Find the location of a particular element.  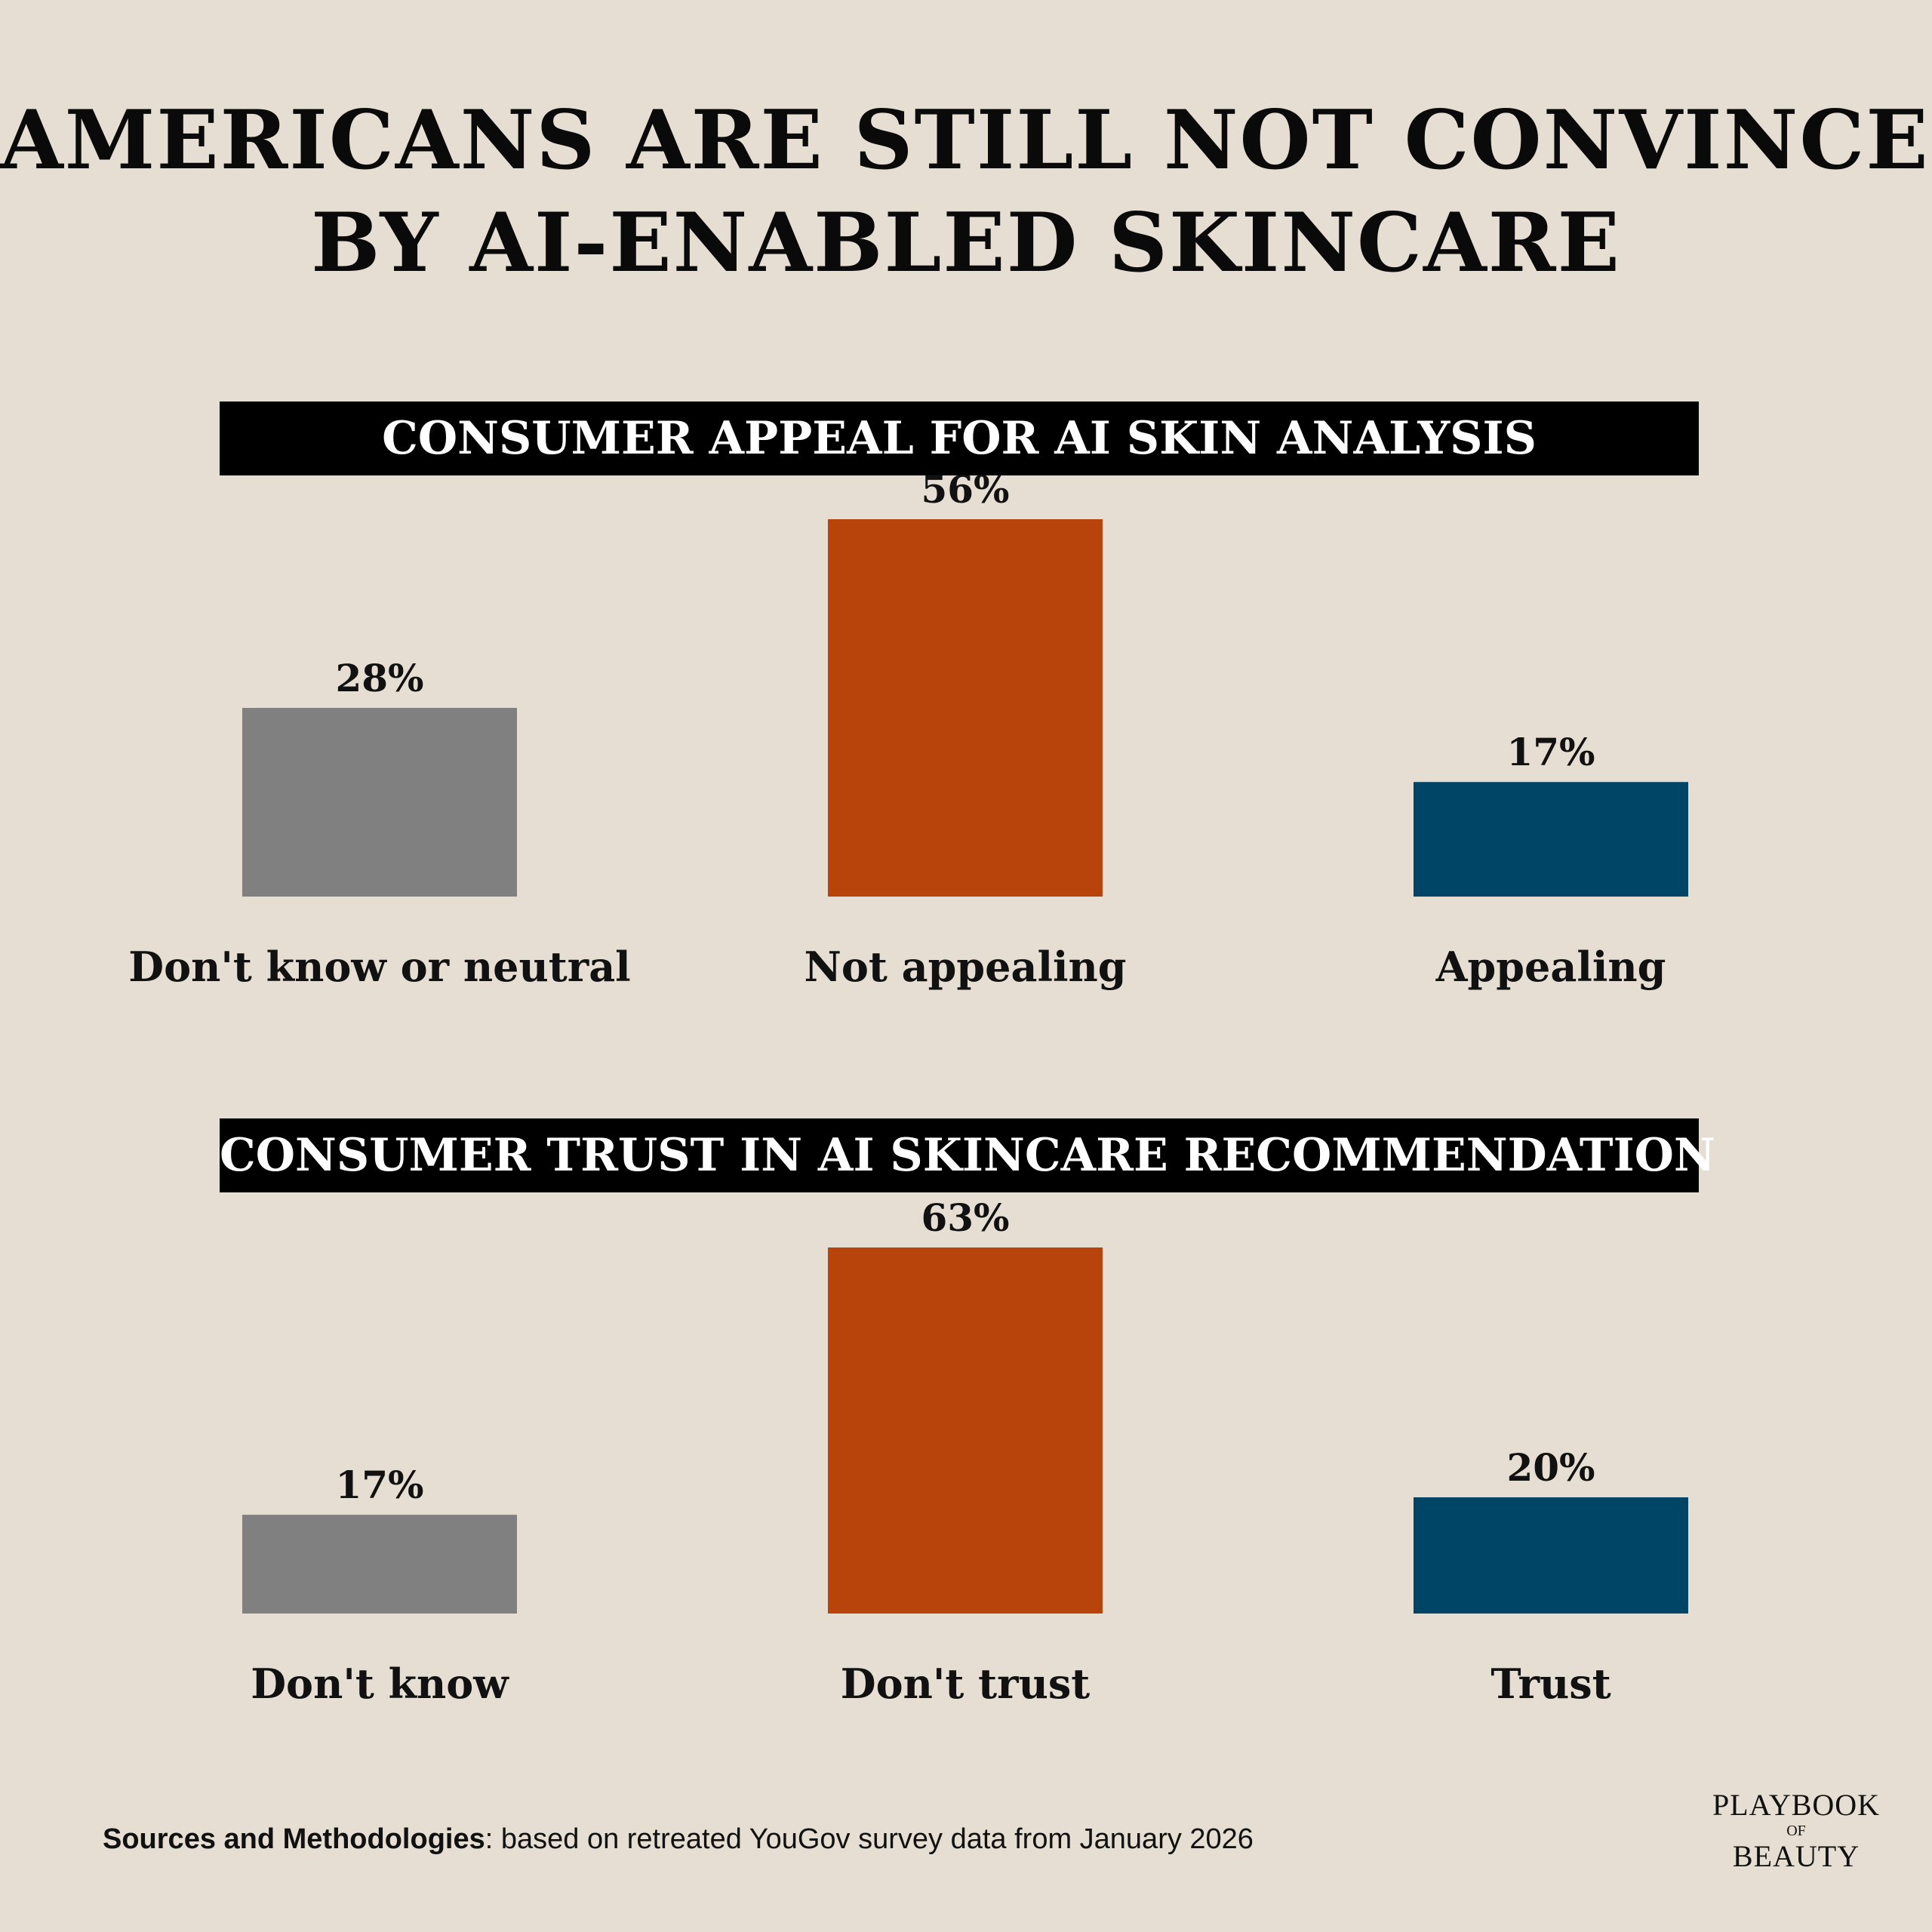

bar-don-t-trust is located at coordinates (965, 1430).